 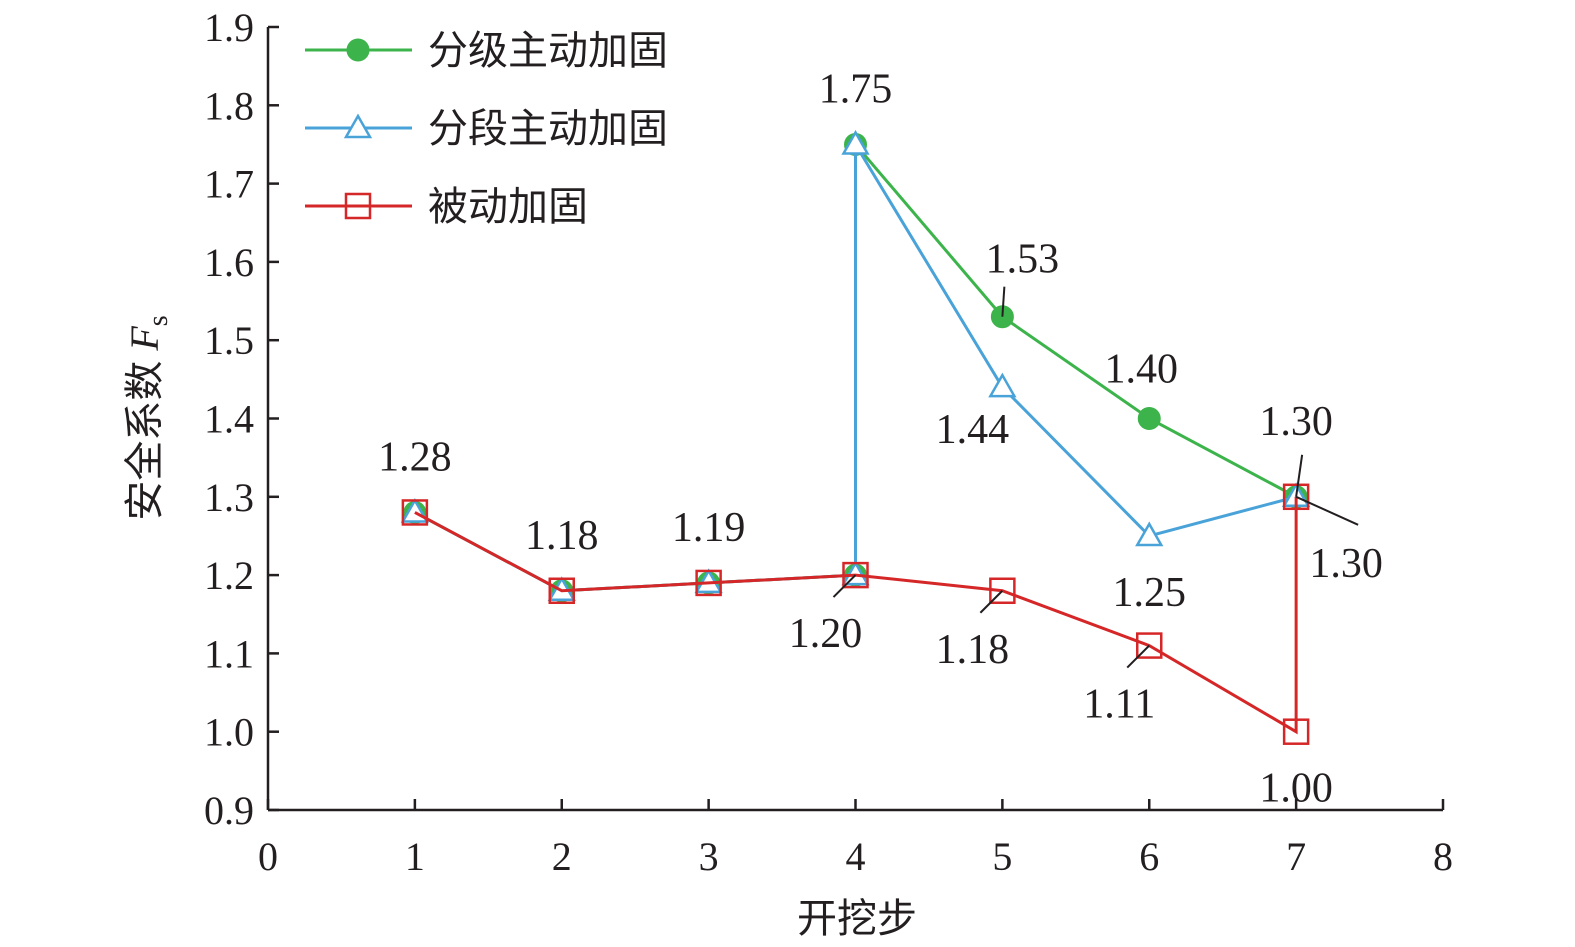 What do you see at coordinates (229, 497) in the screenshot?
I see `y-tick-label: 1.3` at bounding box center [229, 497].